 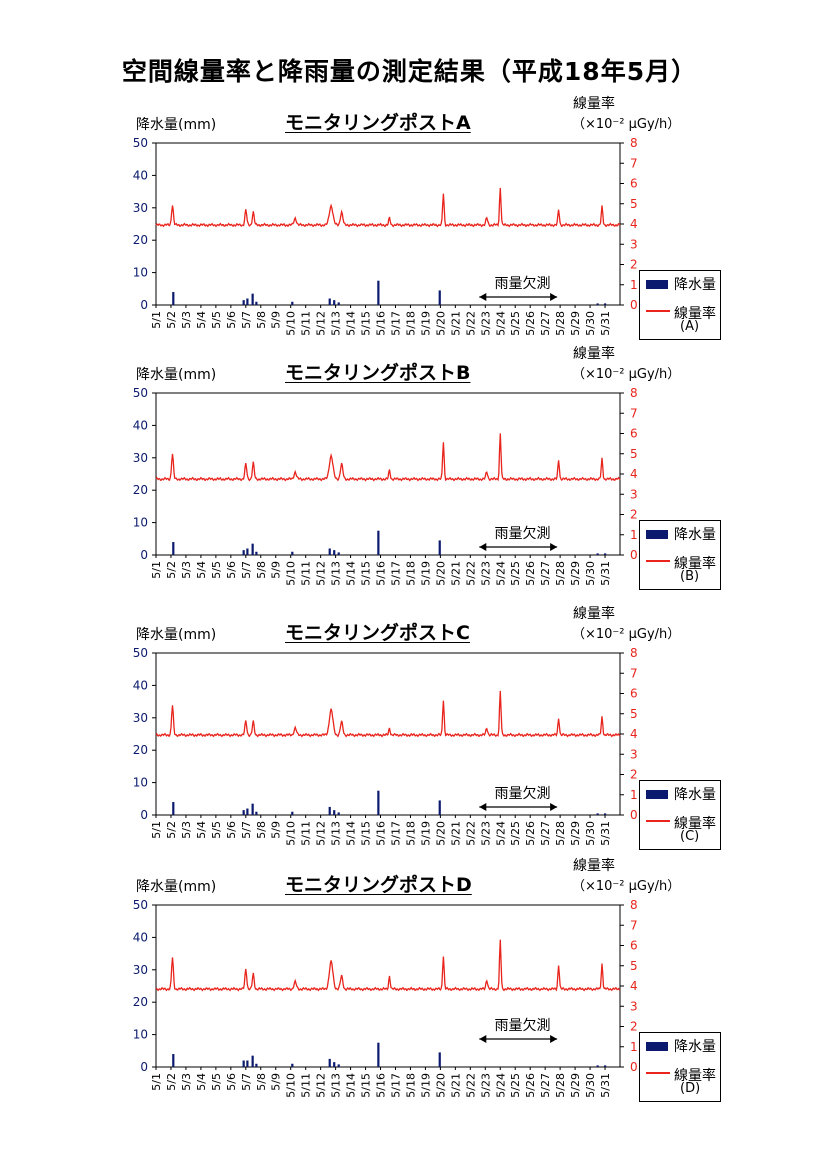 I want to click on x-tick-label: 5/20, so click(x=440, y=833).